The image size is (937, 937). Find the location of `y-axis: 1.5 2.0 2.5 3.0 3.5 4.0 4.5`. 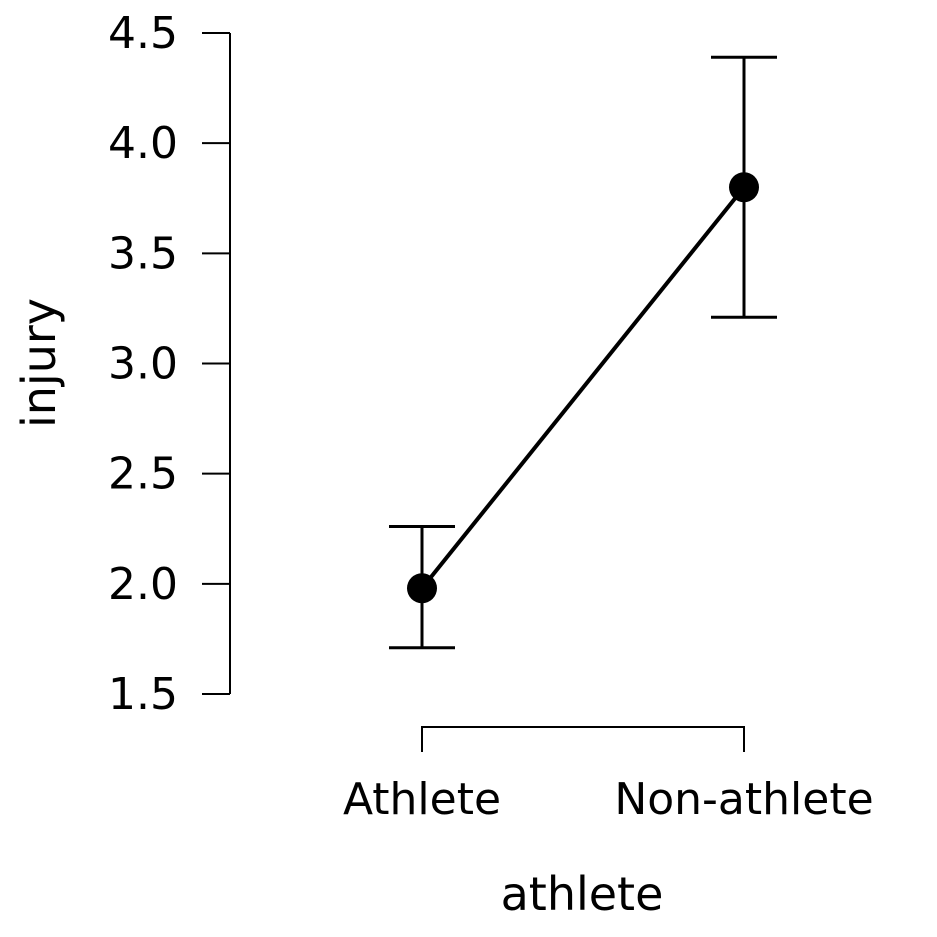

y-axis: 1.5 2.0 2.5 3.0 3.5 4.0 4.5 is located at coordinates (169, 364).